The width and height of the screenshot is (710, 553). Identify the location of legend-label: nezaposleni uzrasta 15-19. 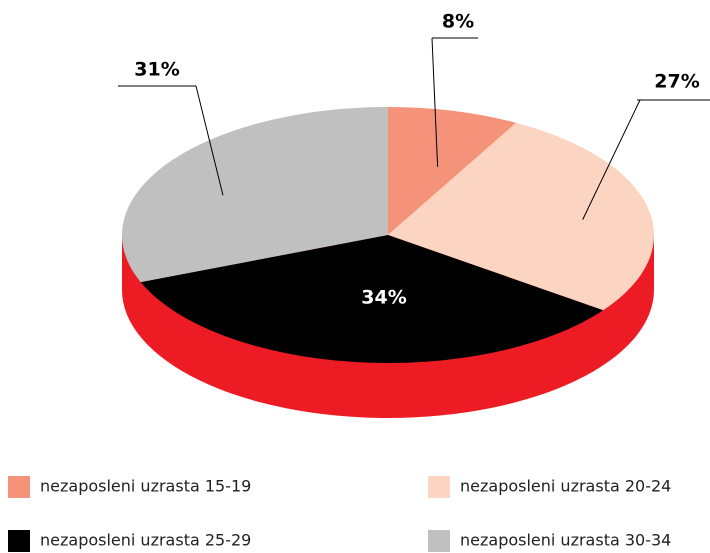
(145, 486).